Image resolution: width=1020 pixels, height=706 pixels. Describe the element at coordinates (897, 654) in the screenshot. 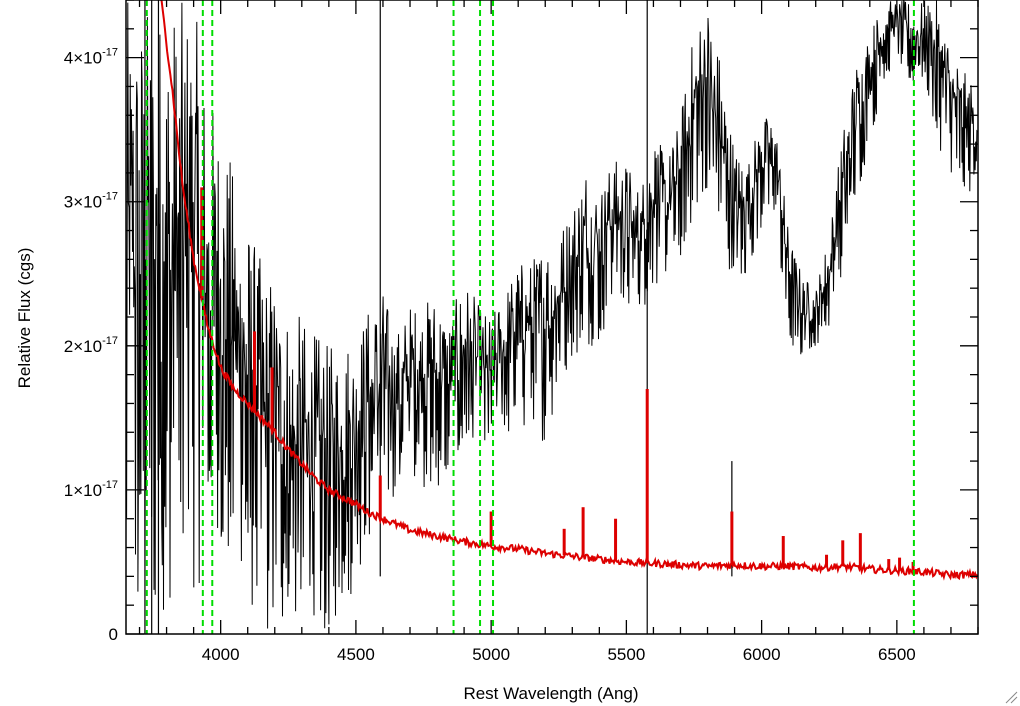

I see `x-tick-label: 6500` at that location.